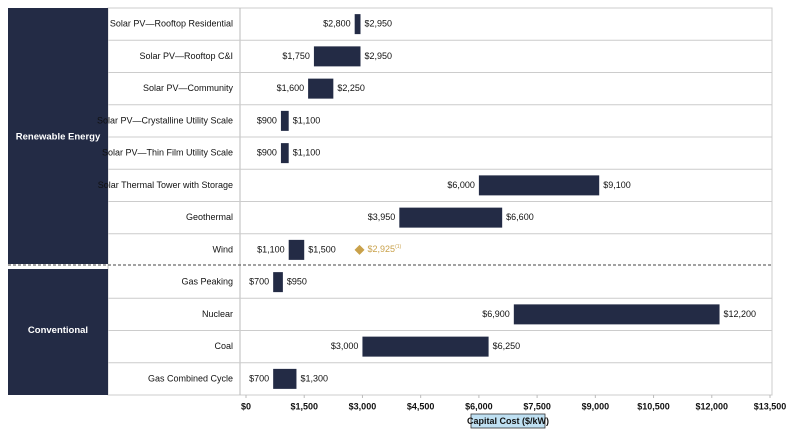 The width and height of the screenshot is (802, 433). Describe the element at coordinates (461, 185) in the screenshot. I see `low-label: $6,000` at that location.